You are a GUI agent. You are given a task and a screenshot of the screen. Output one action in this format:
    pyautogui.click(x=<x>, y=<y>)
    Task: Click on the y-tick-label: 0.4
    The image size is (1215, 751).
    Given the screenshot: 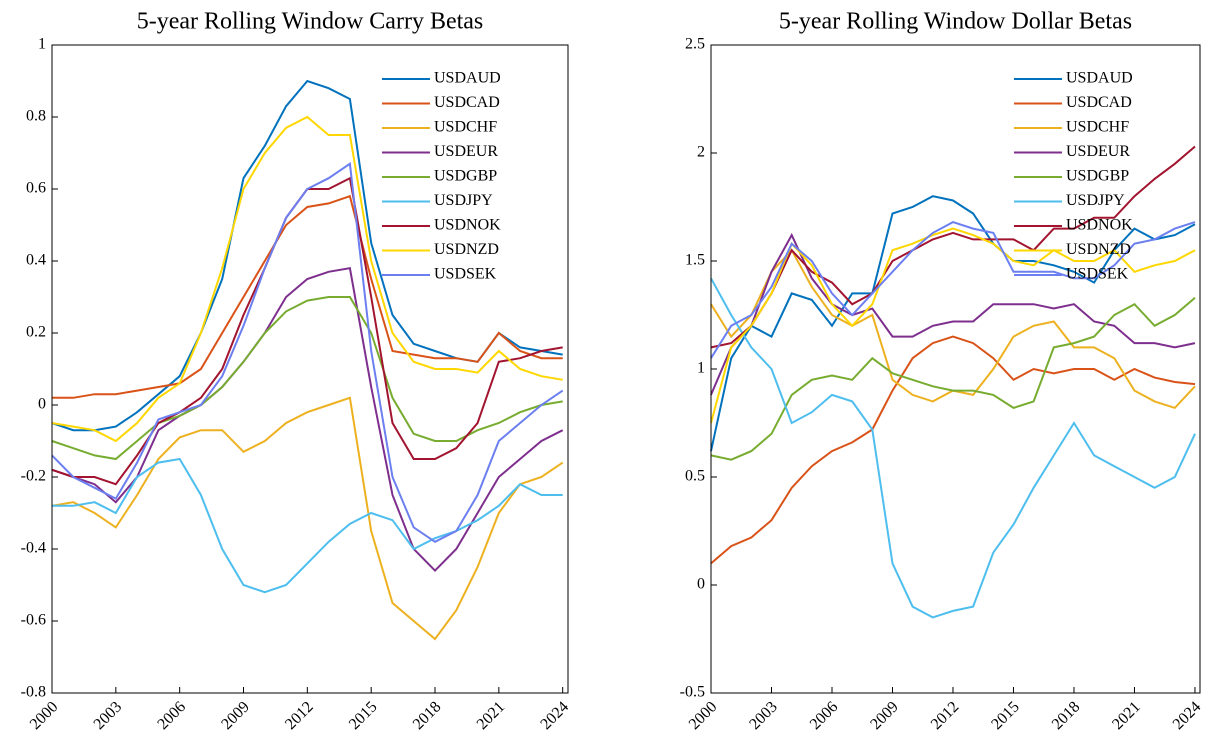 What is the action you would take?
    pyautogui.click(x=36, y=260)
    